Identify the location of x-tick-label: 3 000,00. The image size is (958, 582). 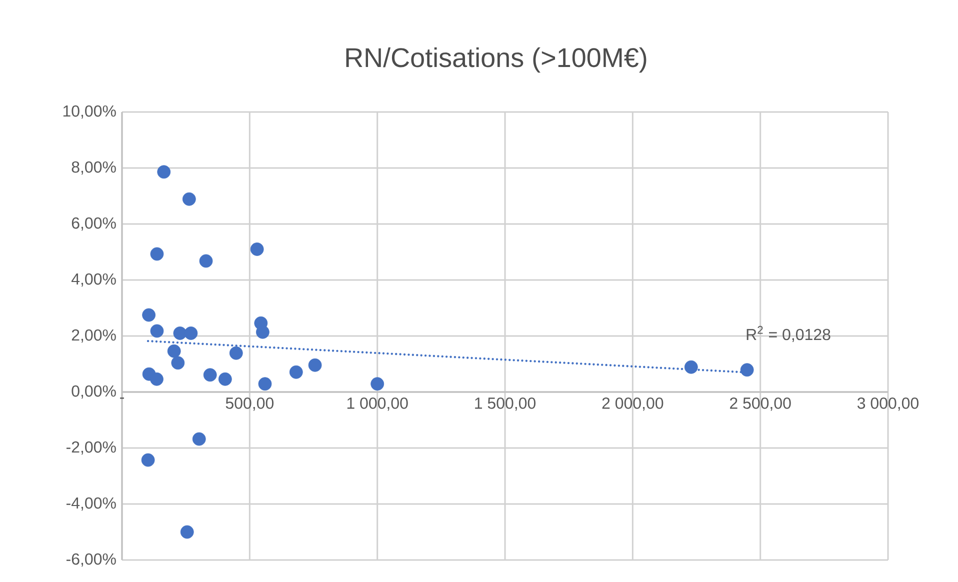
(888, 404).